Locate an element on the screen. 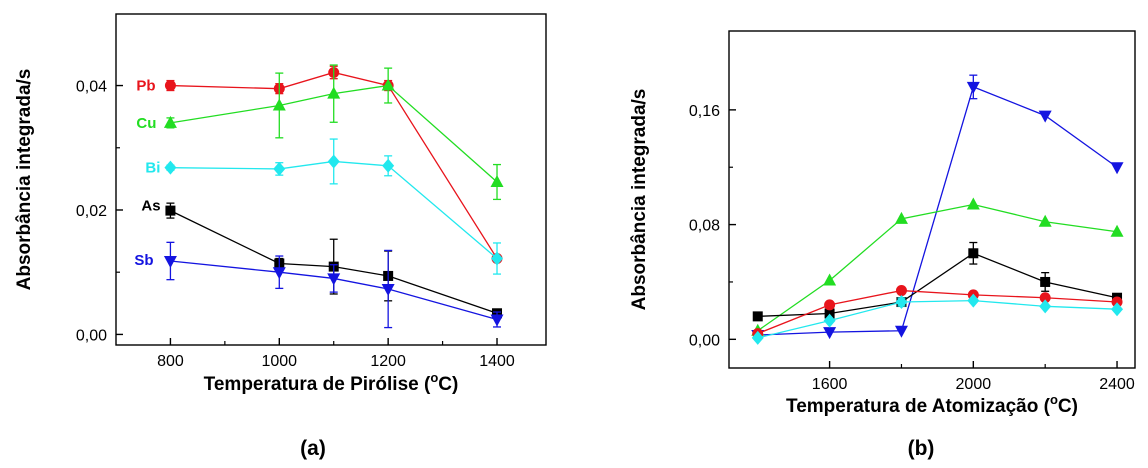 This screenshot has width=1148, height=468. series-label: Sb is located at coordinates (143, 260).